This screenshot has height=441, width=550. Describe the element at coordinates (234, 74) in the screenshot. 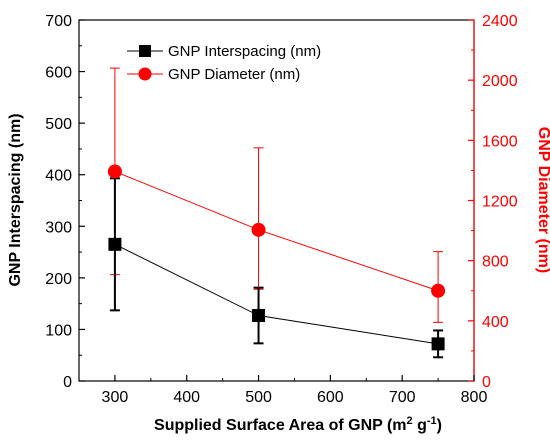

I see `legend-label-diameter: GNP Diameter (nm)` at that location.